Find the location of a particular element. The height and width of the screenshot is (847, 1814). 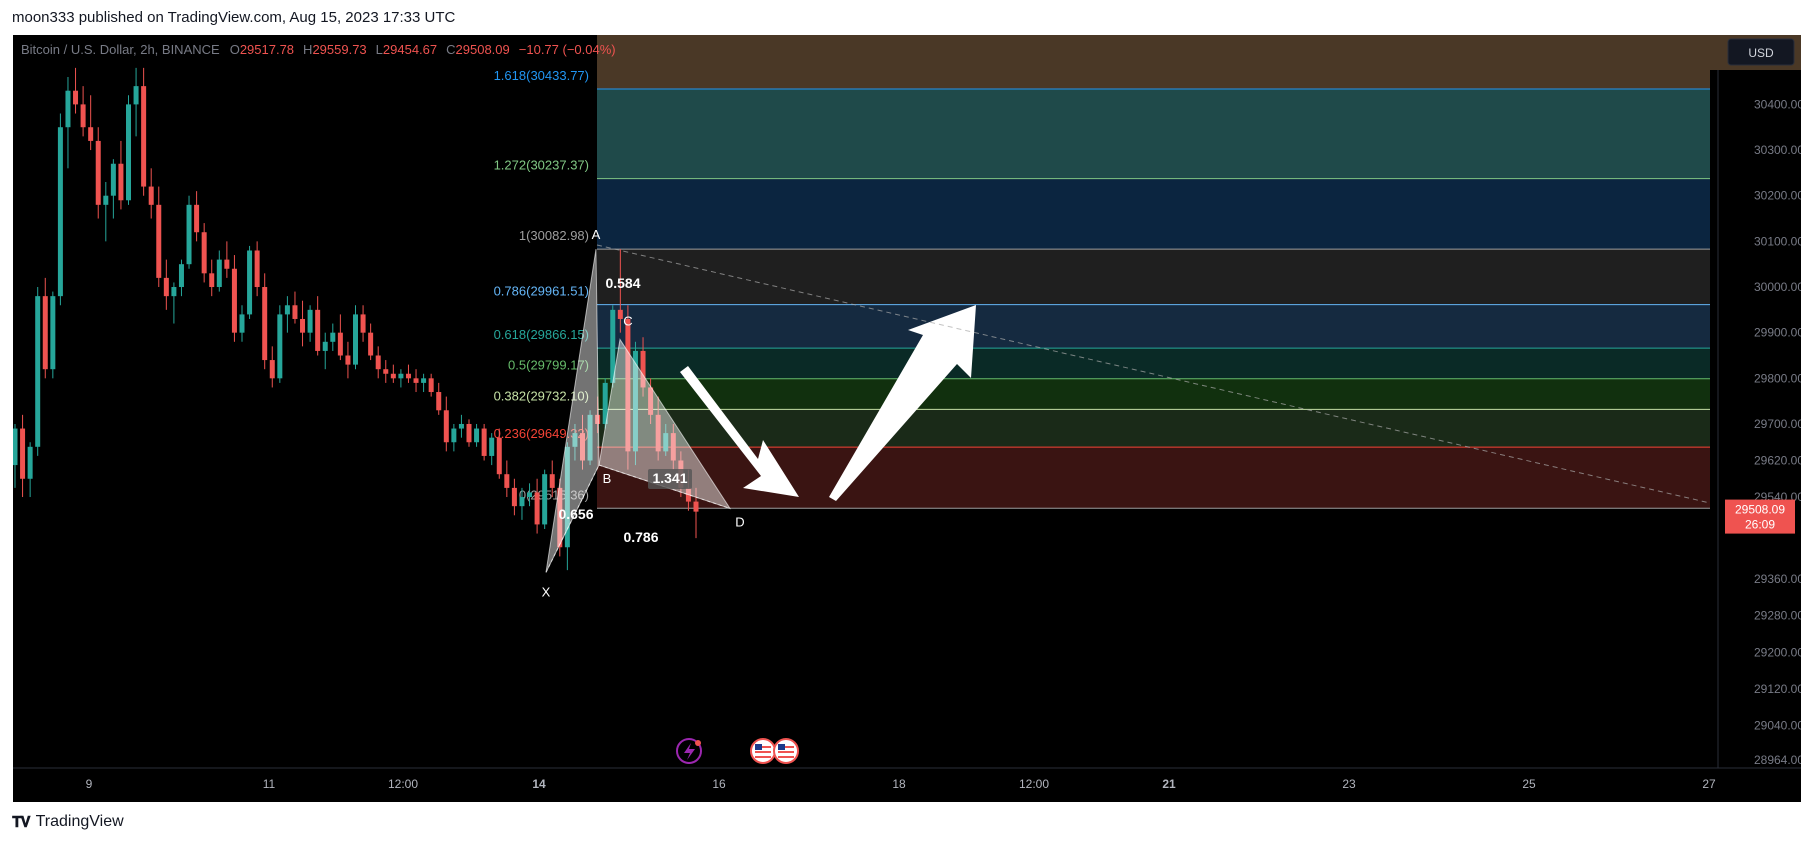

notification-dot is located at coordinates (698, 743).